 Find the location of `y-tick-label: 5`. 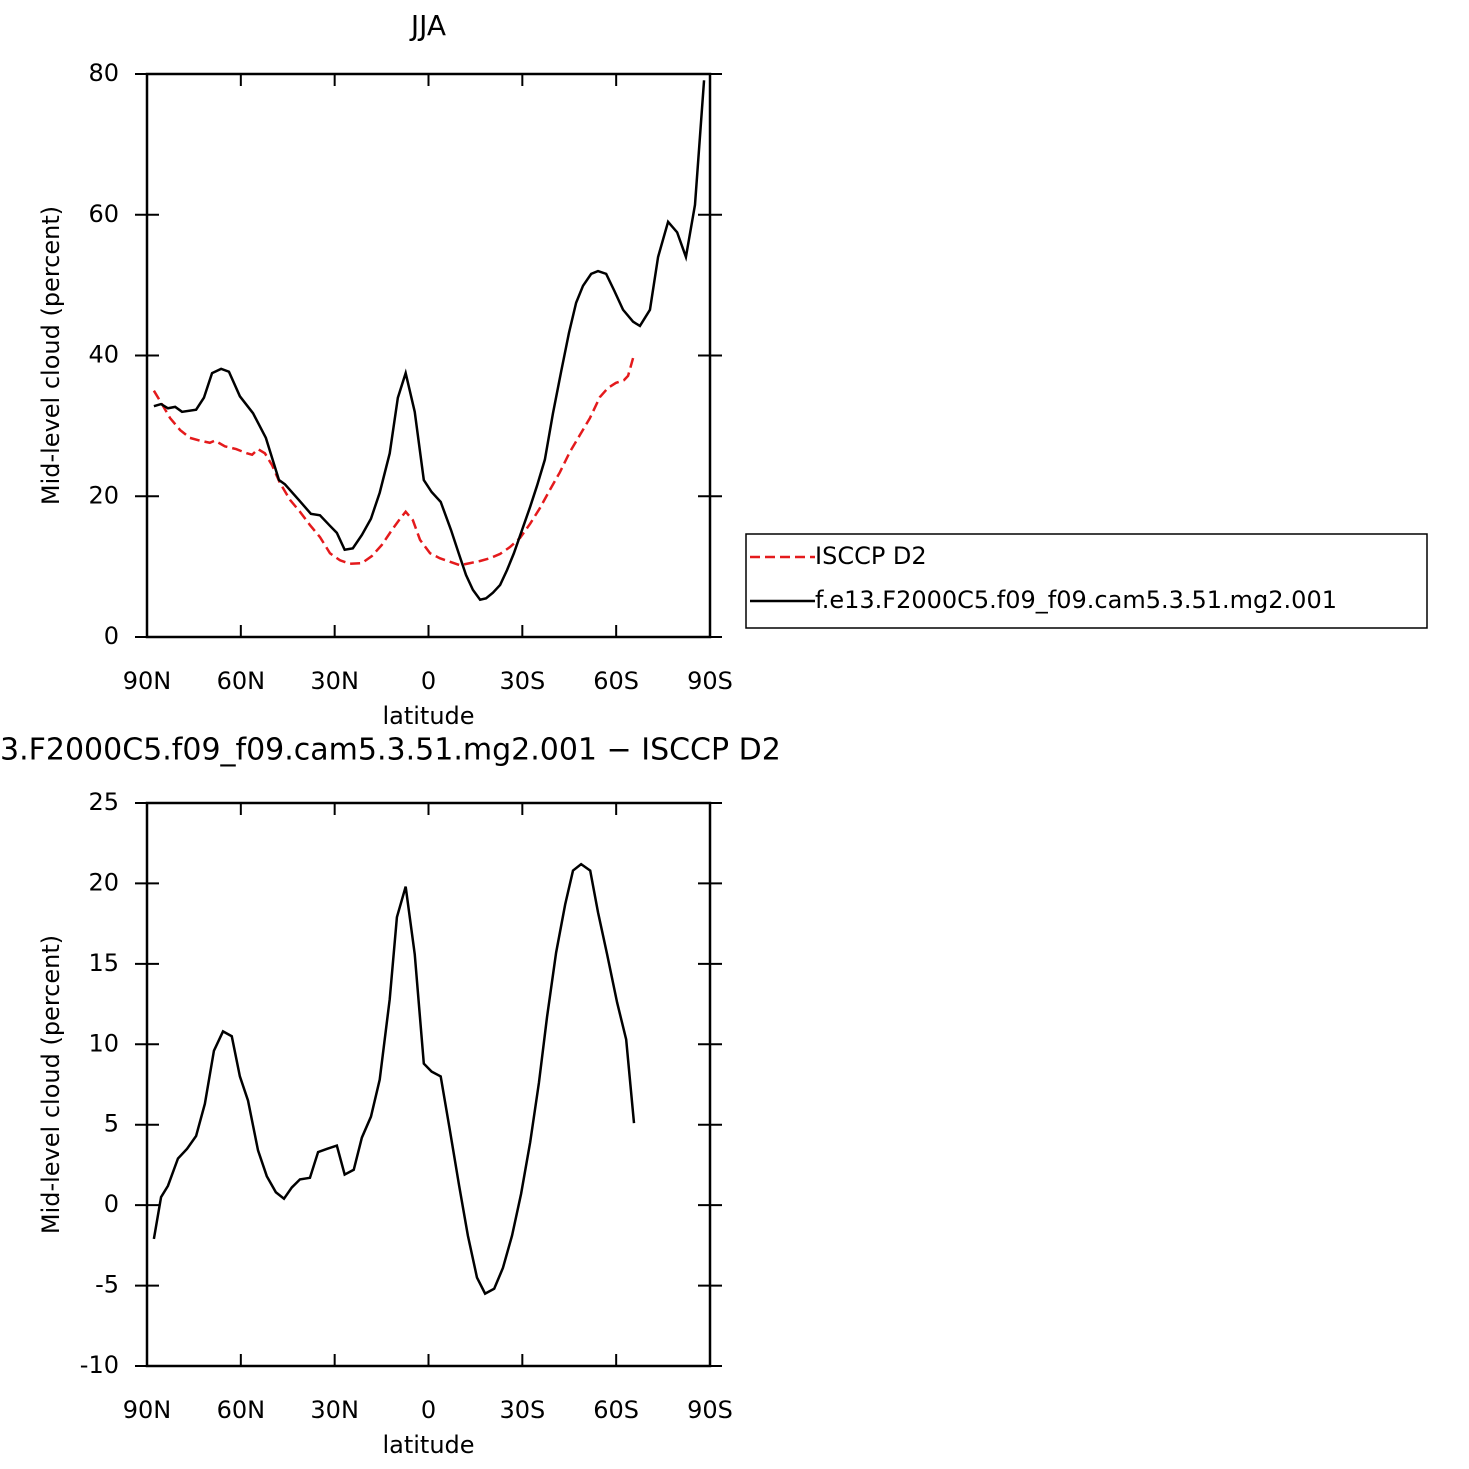

y-tick-label: 5 is located at coordinates (111, 1124).